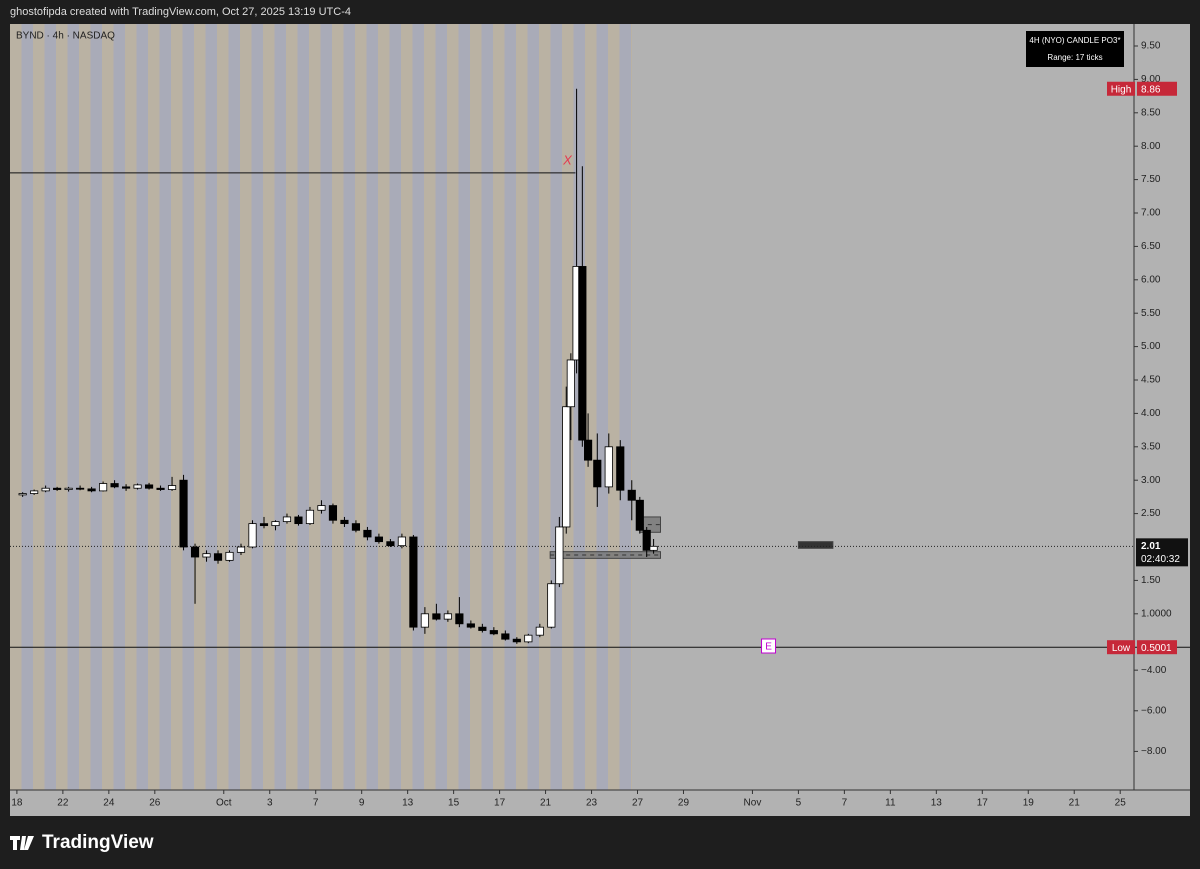 This screenshot has height=869, width=1200. I want to click on last-price-label: 2.01, so click(1151, 546).